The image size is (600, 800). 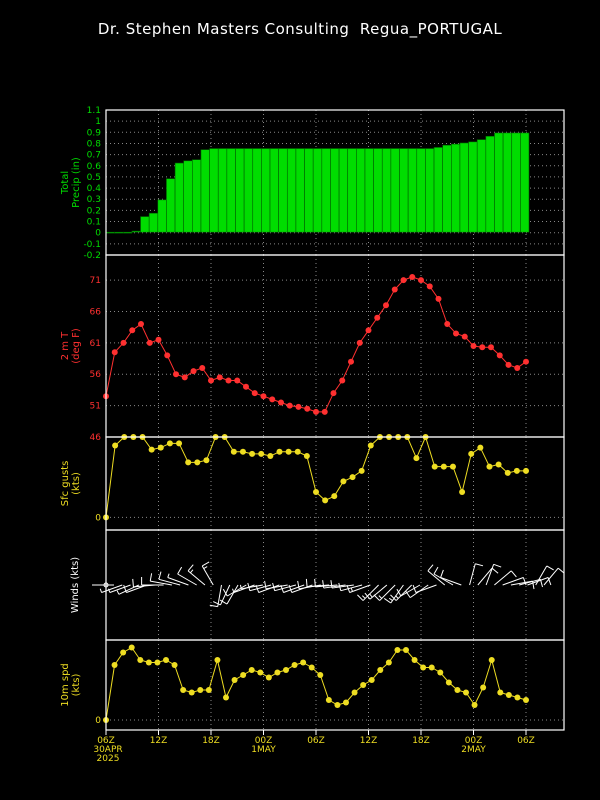 What do you see at coordinates (335, 483) in the screenshot?
I see `panel-frame` at bounding box center [335, 483].